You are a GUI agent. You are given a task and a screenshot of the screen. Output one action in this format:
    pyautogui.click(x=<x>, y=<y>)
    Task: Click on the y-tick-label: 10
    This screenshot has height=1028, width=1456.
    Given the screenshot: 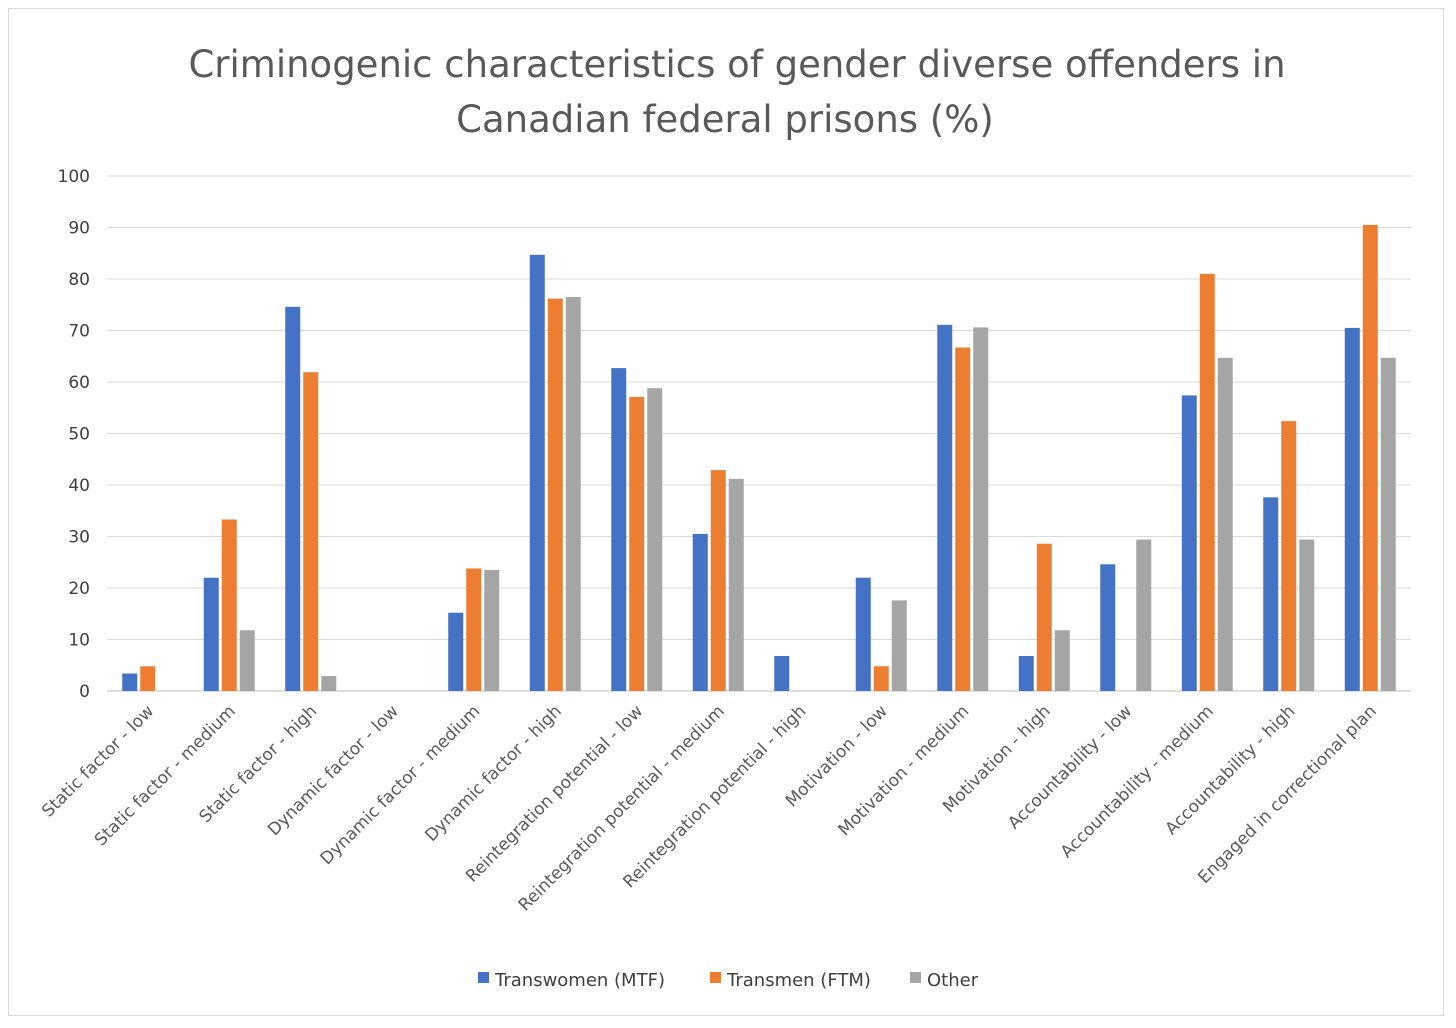 What is the action you would take?
    pyautogui.click(x=79, y=641)
    